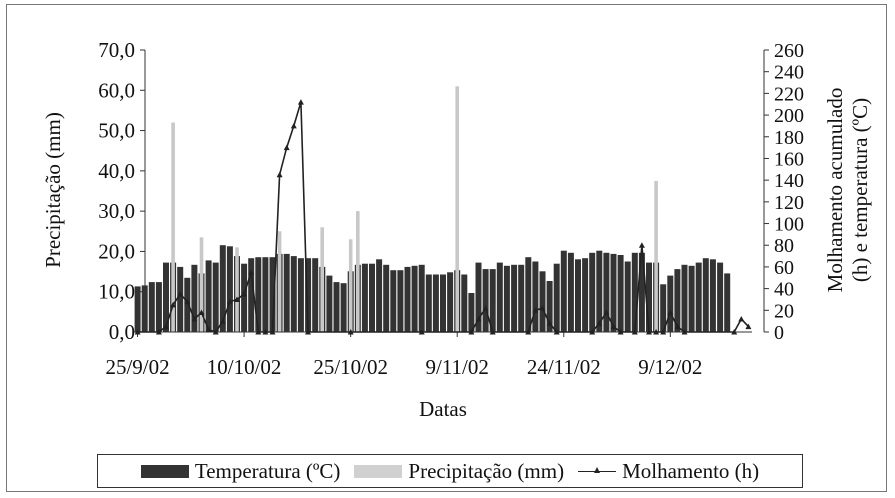 Image resolution: width=895 pixels, height=498 pixels. Describe the element at coordinates (784, 311) in the screenshot. I see `right-tick-label: 20` at that location.